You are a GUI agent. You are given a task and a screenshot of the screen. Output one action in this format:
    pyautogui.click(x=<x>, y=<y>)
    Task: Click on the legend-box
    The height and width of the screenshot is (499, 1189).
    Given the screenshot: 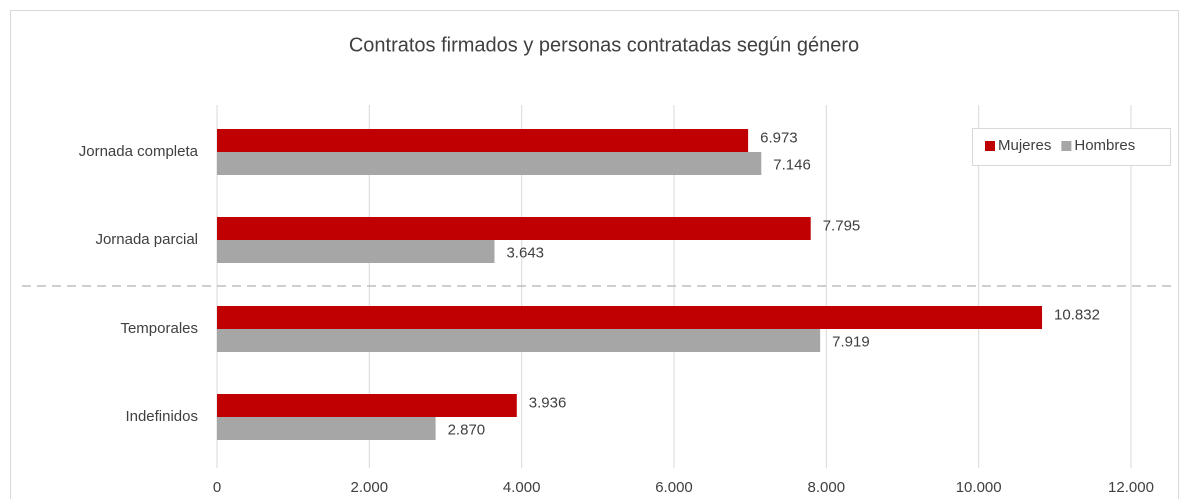 What is the action you would take?
    pyautogui.click(x=1071, y=147)
    